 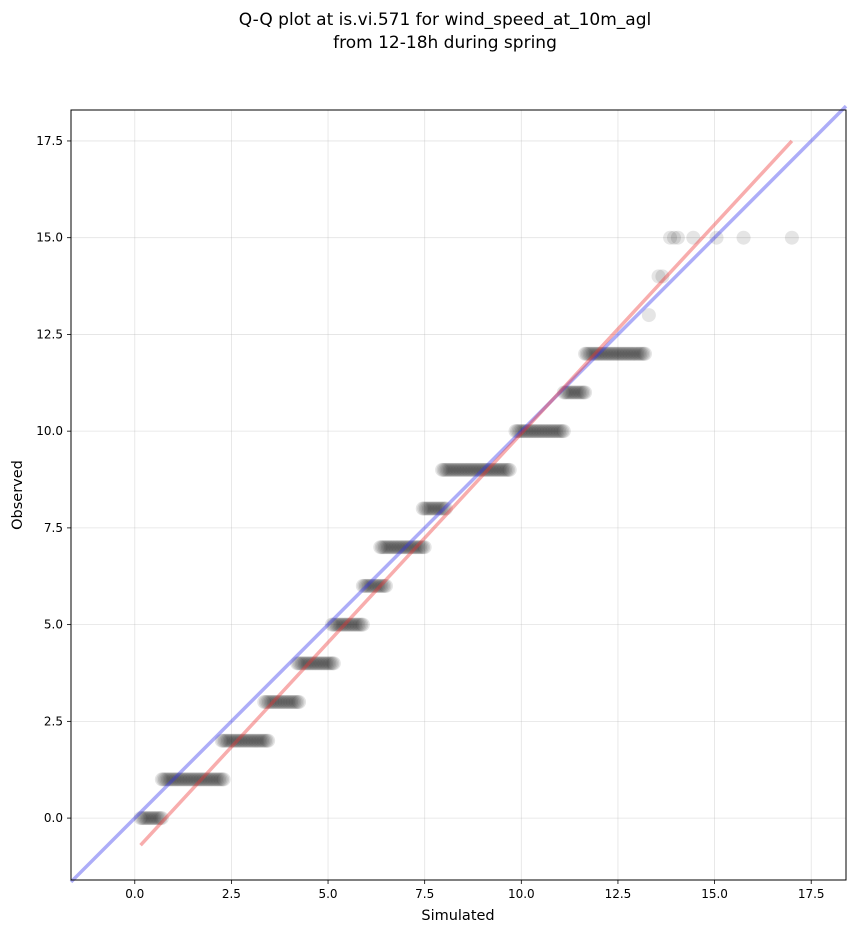 I want to click on y-axis-label: Observed, so click(x=18, y=495).